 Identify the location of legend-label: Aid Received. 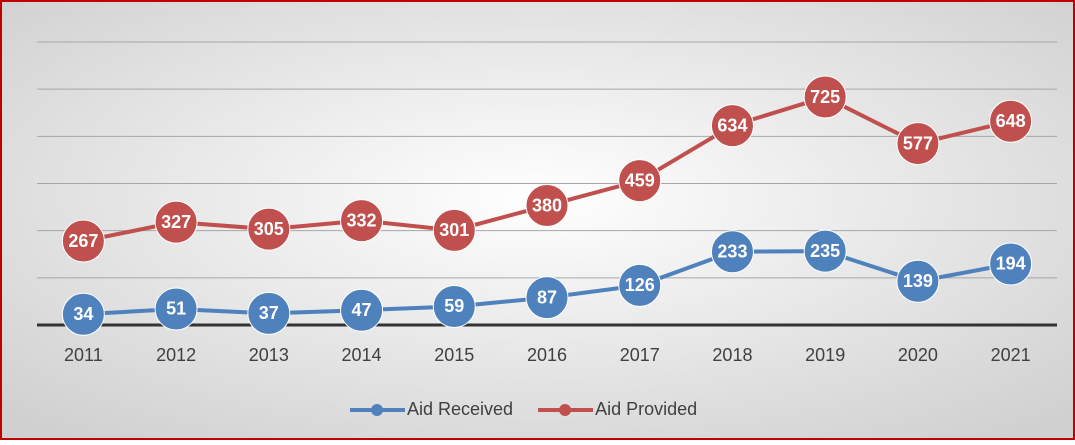
(460, 409).